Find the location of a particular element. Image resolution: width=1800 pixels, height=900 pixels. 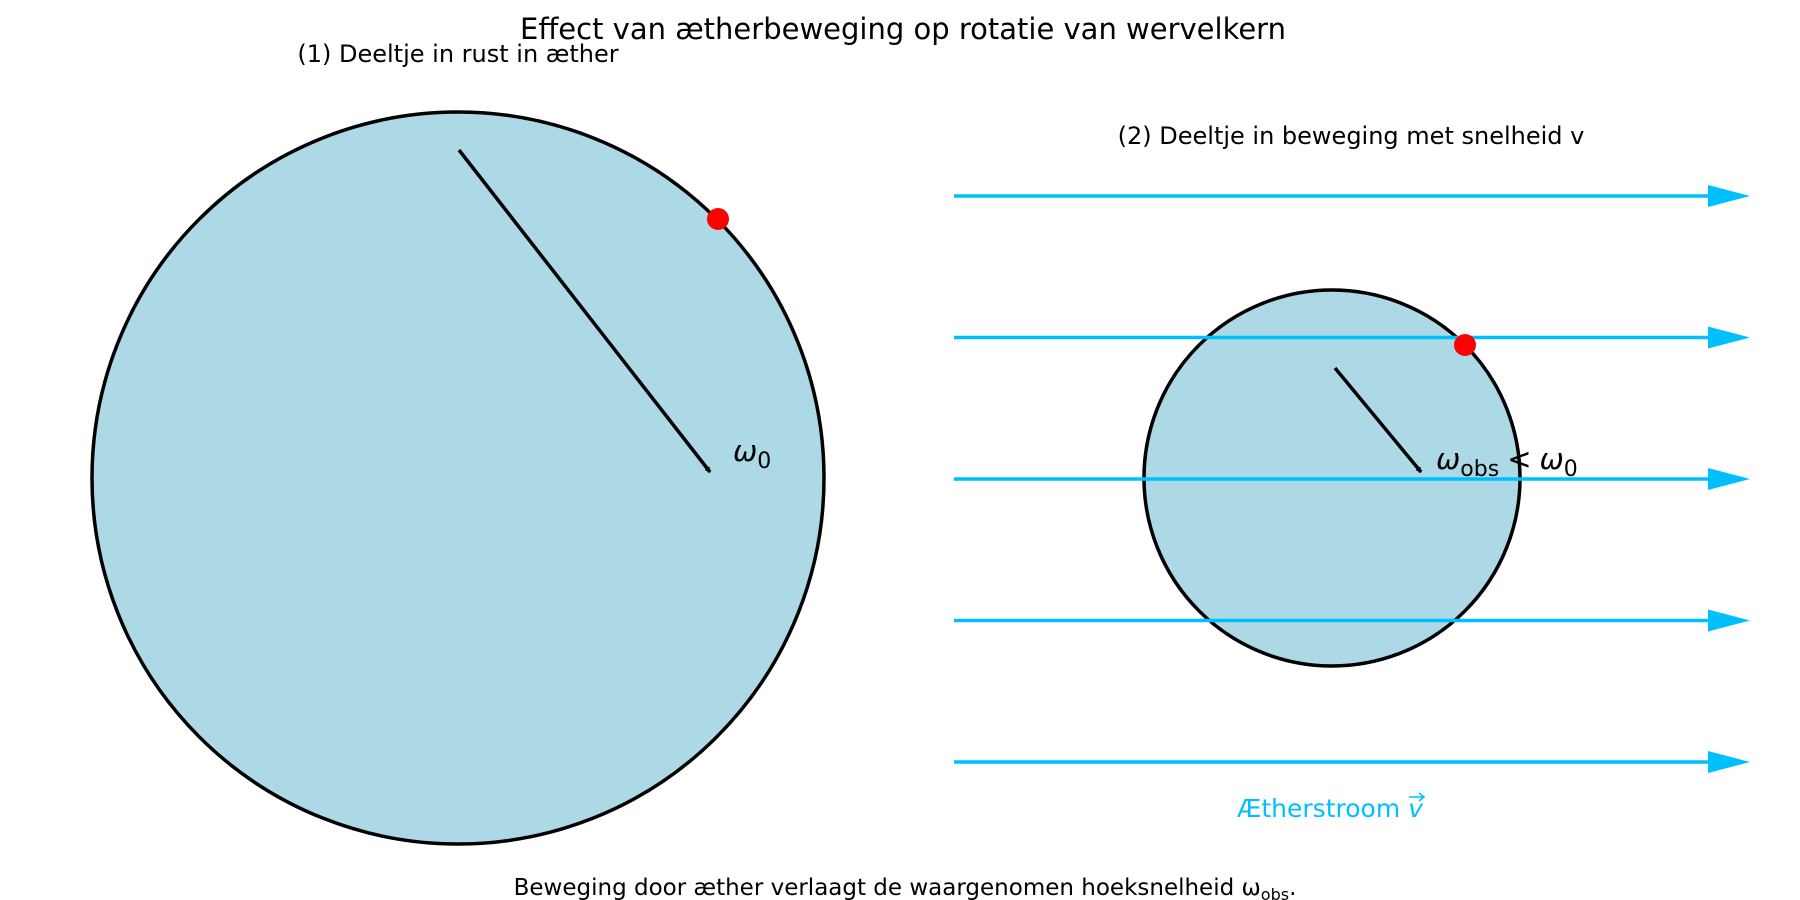

moving-marker-dot is located at coordinates (1465, 345).